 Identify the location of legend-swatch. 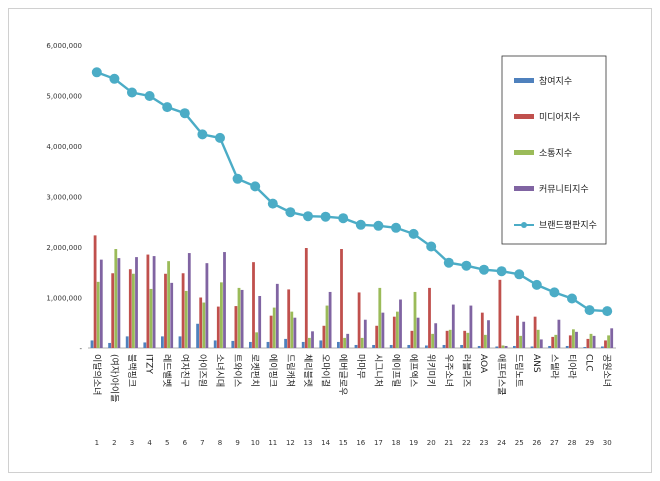
(524, 80).